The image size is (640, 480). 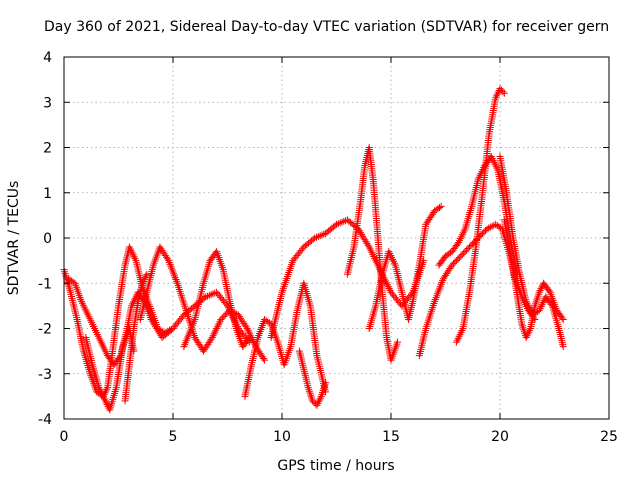 I want to click on y-tick-label: 4, so click(x=47, y=58).